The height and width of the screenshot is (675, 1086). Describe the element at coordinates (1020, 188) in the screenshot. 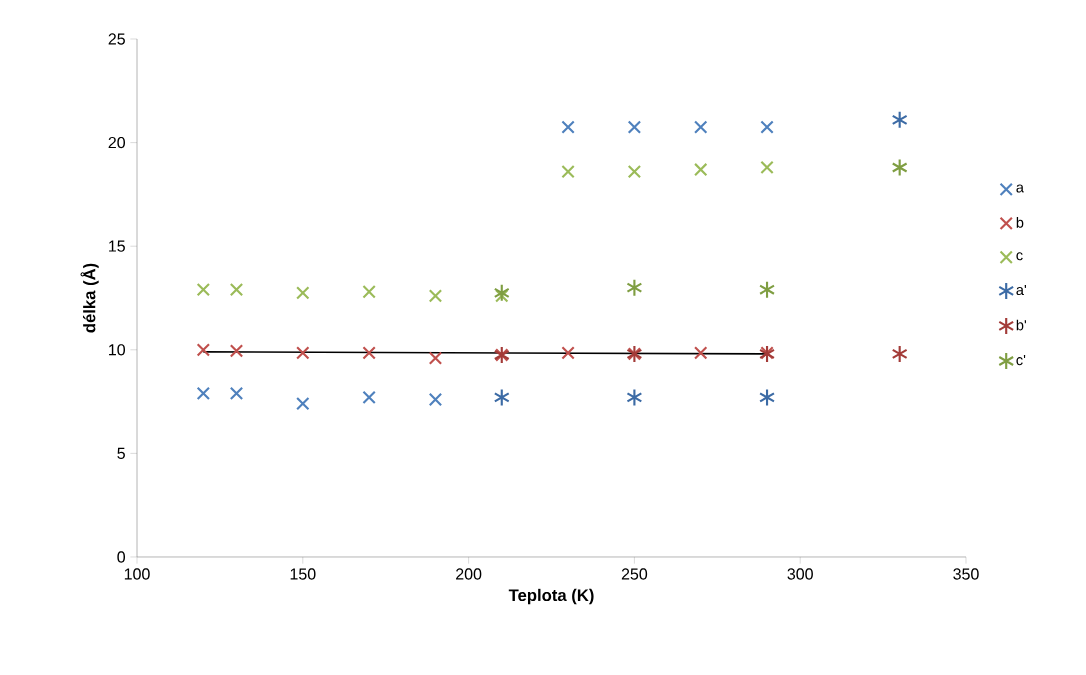

I see `legend-label: a` at that location.